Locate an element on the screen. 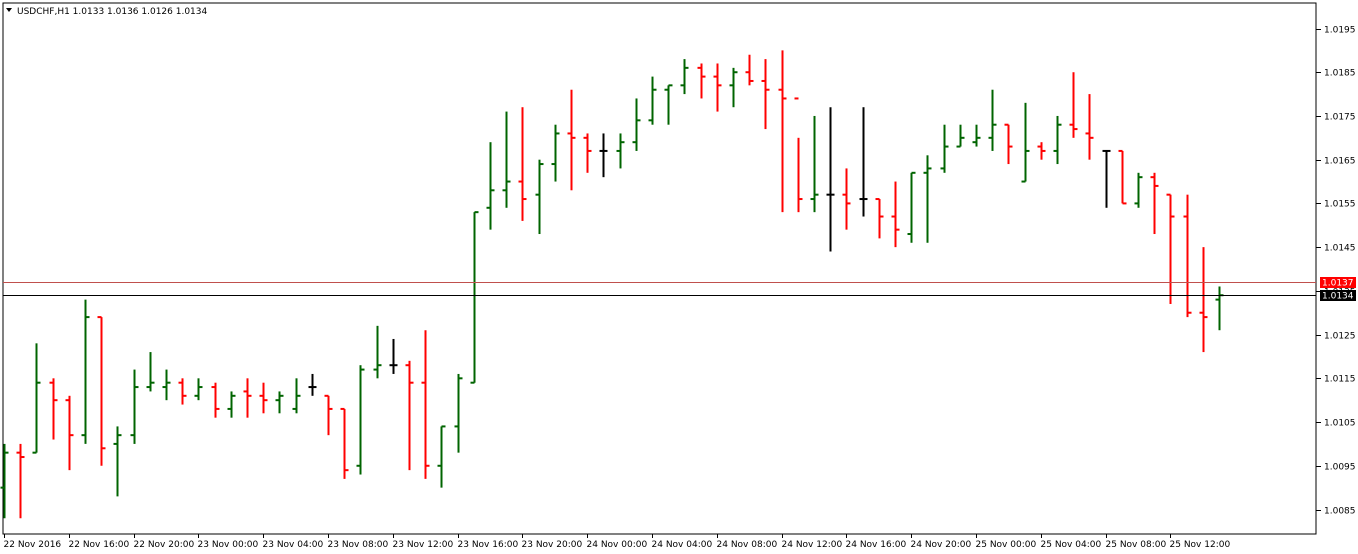 This screenshot has height=554, width=1358. ask-price-tag-background is located at coordinates (1338, 282).